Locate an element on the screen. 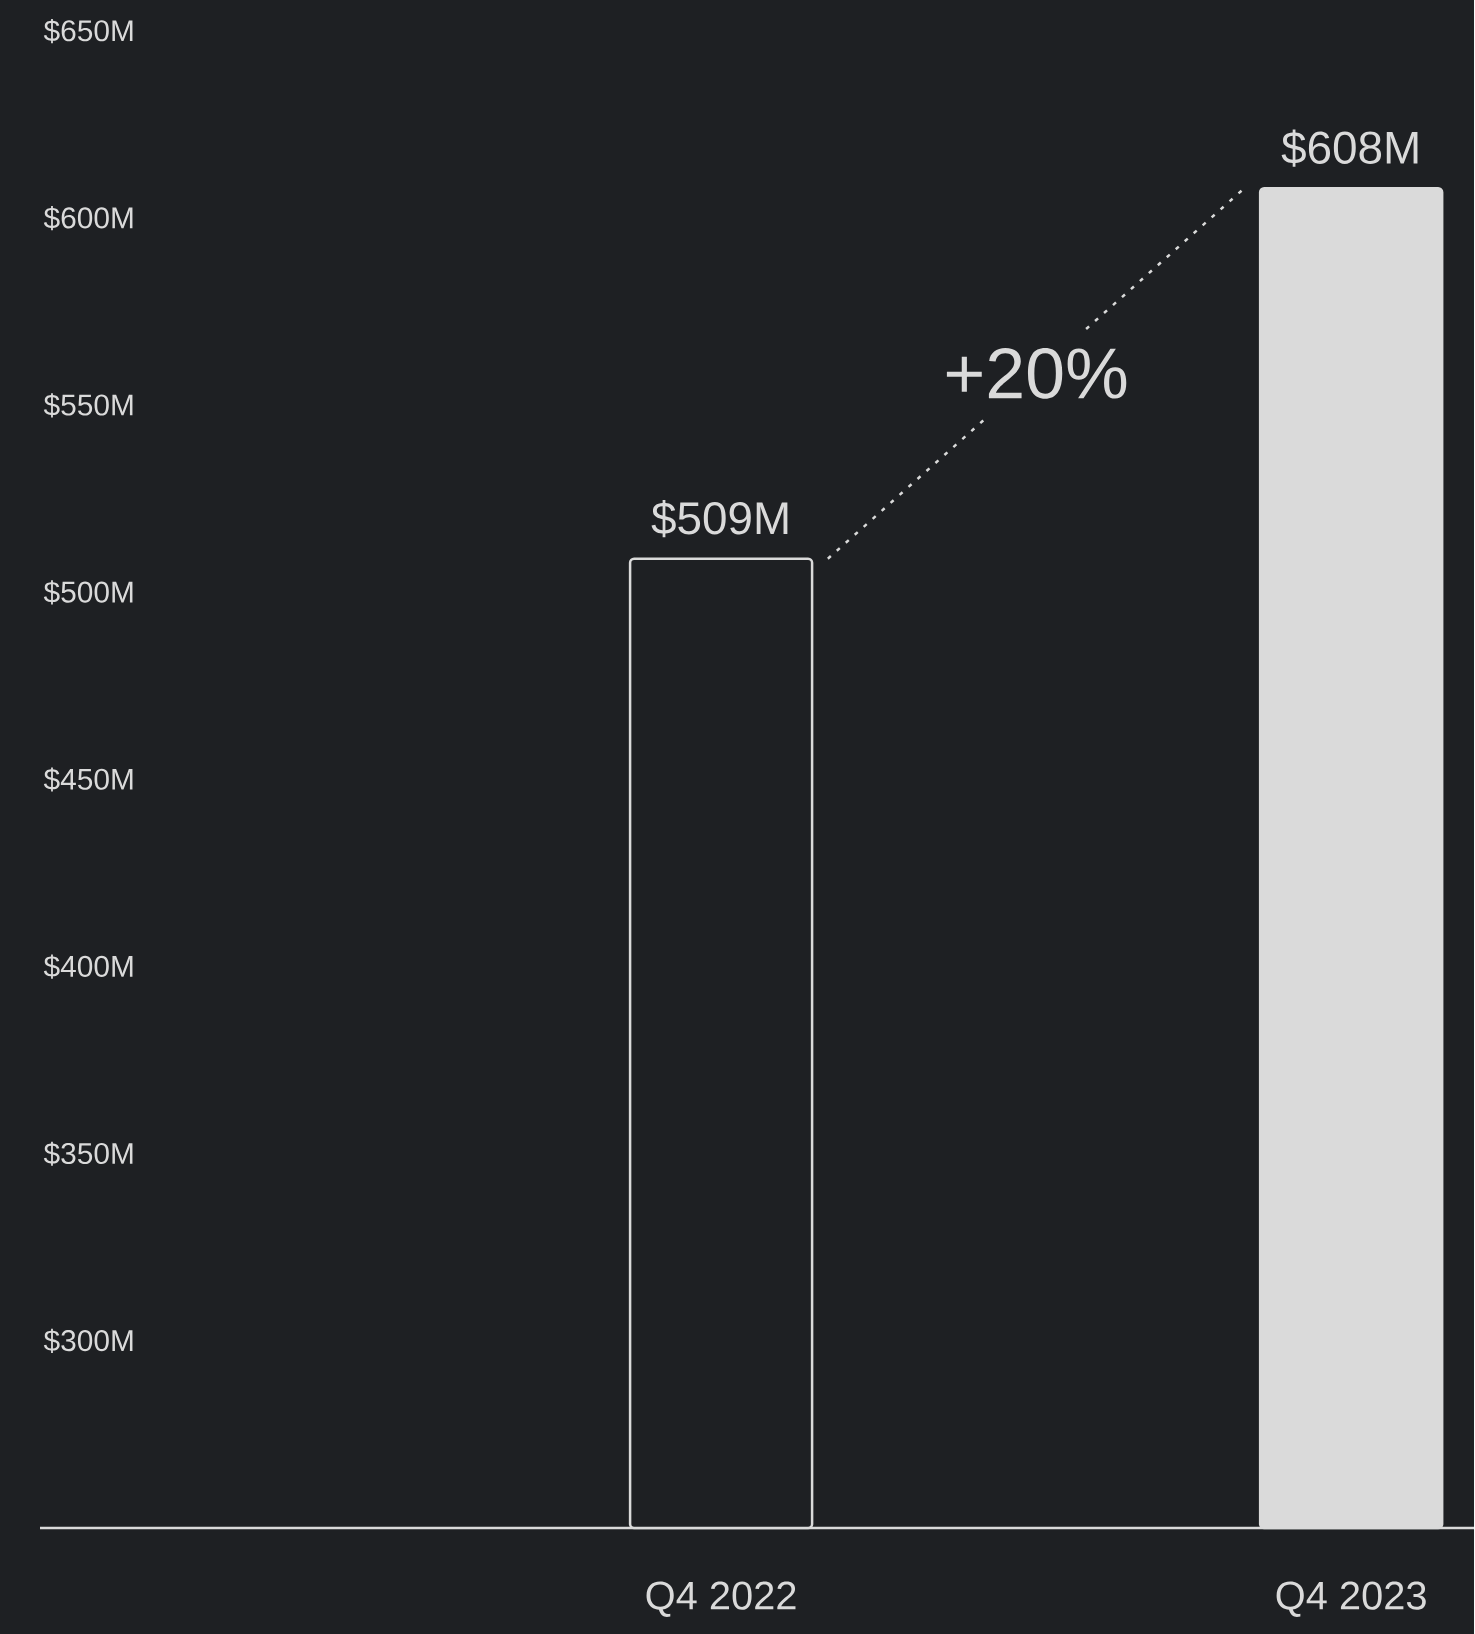 This screenshot has width=1475, height=1634. x-tick-label: Q4 2022 is located at coordinates (721, 1599).